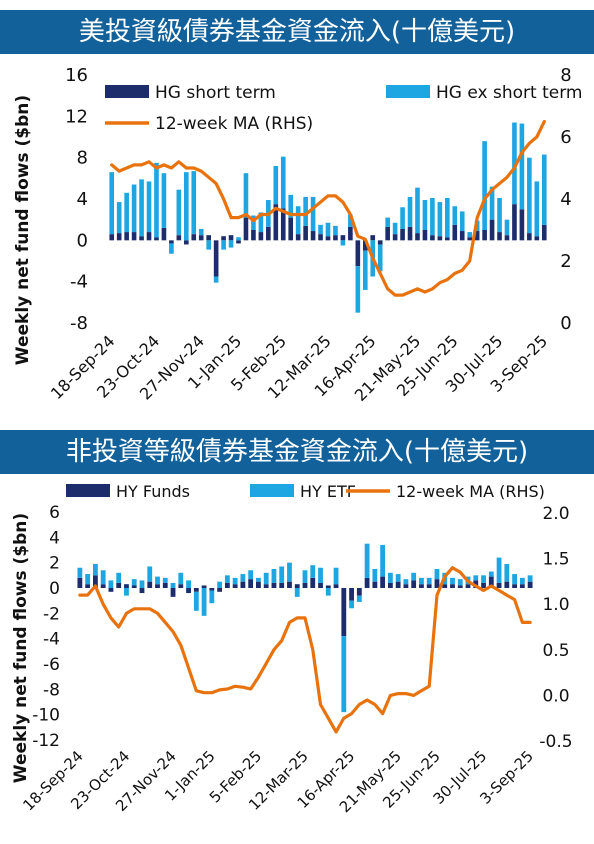  I want to click on chart-title-banner-top: 美投資級債券基金資金流入(十億美元), so click(297, 32).